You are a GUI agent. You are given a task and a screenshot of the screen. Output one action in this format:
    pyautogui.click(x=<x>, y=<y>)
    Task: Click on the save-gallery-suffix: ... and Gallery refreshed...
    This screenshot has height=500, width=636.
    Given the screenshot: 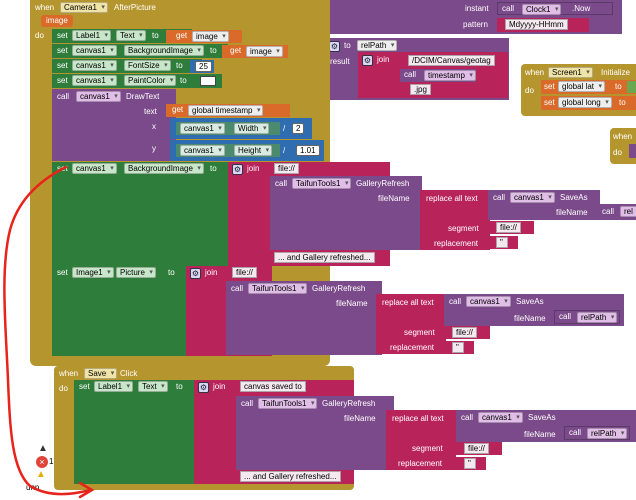 What is the action you would take?
    pyautogui.click(x=290, y=476)
    